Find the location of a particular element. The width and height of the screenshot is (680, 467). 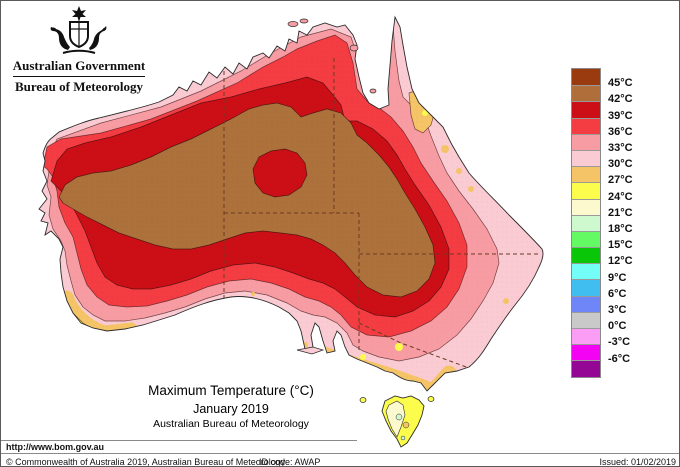

legend-swatches is located at coordinates (586, 223).